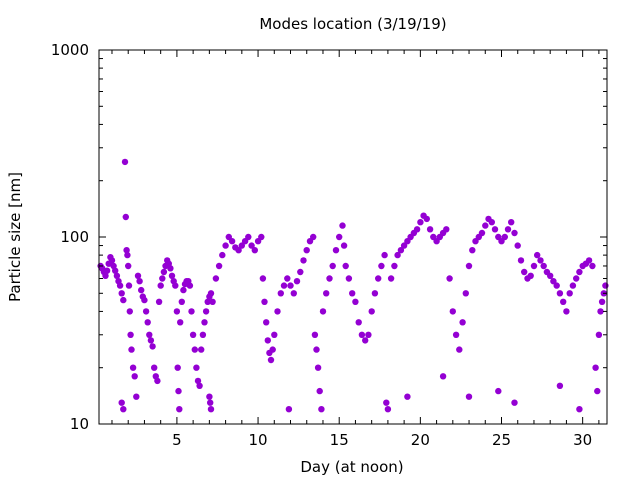  Describe the element at coordinates (70, 50) in the screenshot. I see `y-tick-label: 1000` at that location.